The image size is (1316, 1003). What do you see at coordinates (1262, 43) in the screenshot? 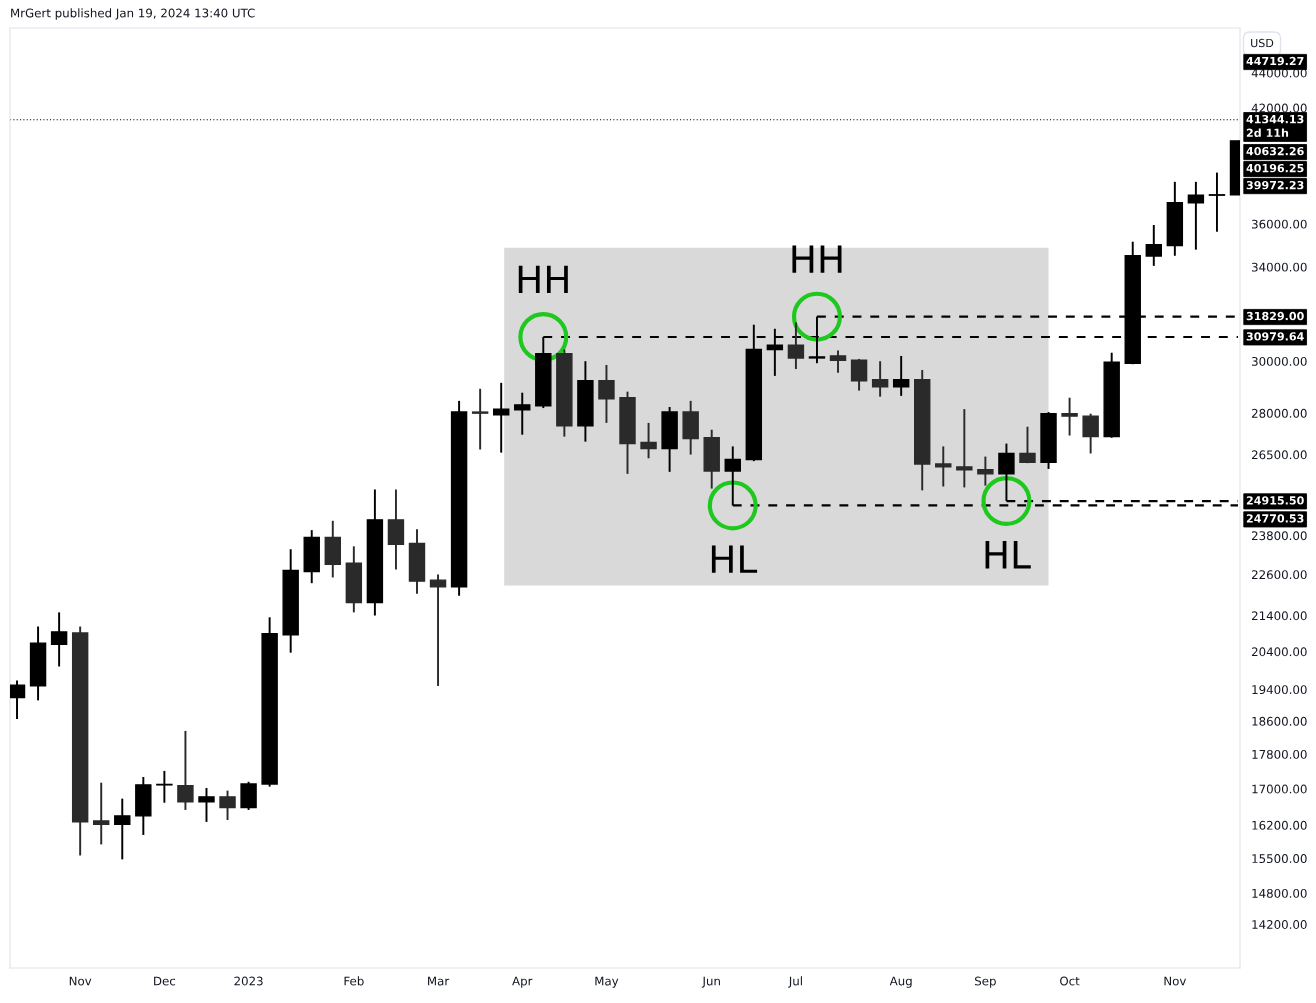
I see `text: USD` at bounding box center [1262, 43].